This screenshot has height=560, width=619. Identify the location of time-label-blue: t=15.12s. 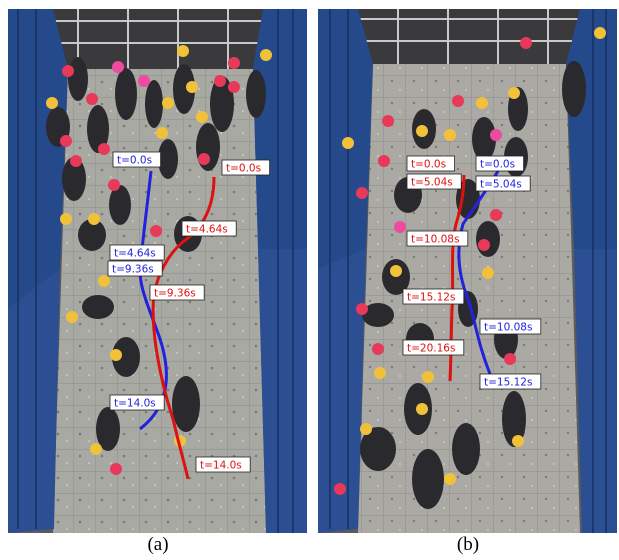
(510, 381).